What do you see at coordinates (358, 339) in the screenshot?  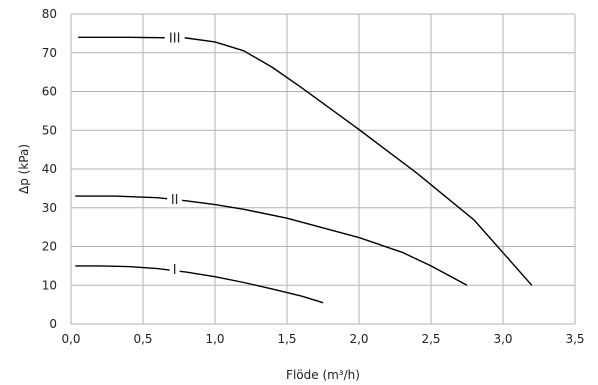 I see `x-tick-label: 2,0` at bounding box center [358, 339].